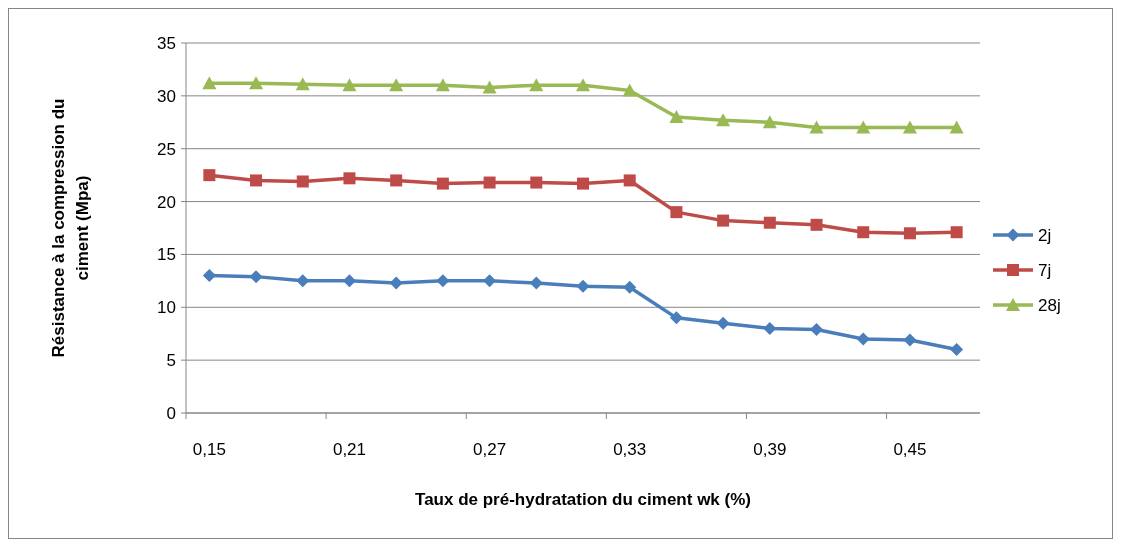  What do you see at coordinates (1045, 270) in the screenshot?
I see `legend-label: 7j` at bounding box center [1045, 270].